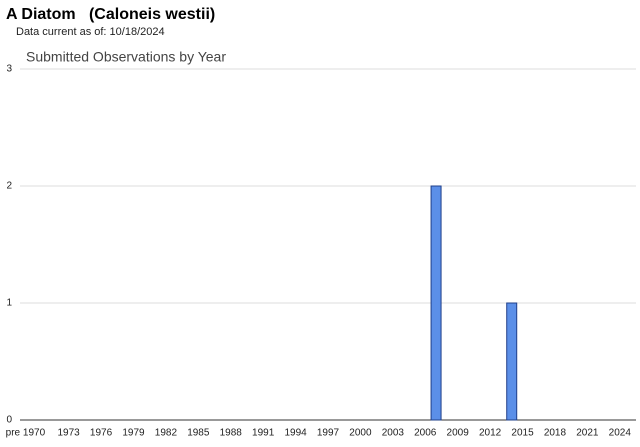 The image size is (640, 447). I want to click on y-tick-label: 1, so click(9, 303).